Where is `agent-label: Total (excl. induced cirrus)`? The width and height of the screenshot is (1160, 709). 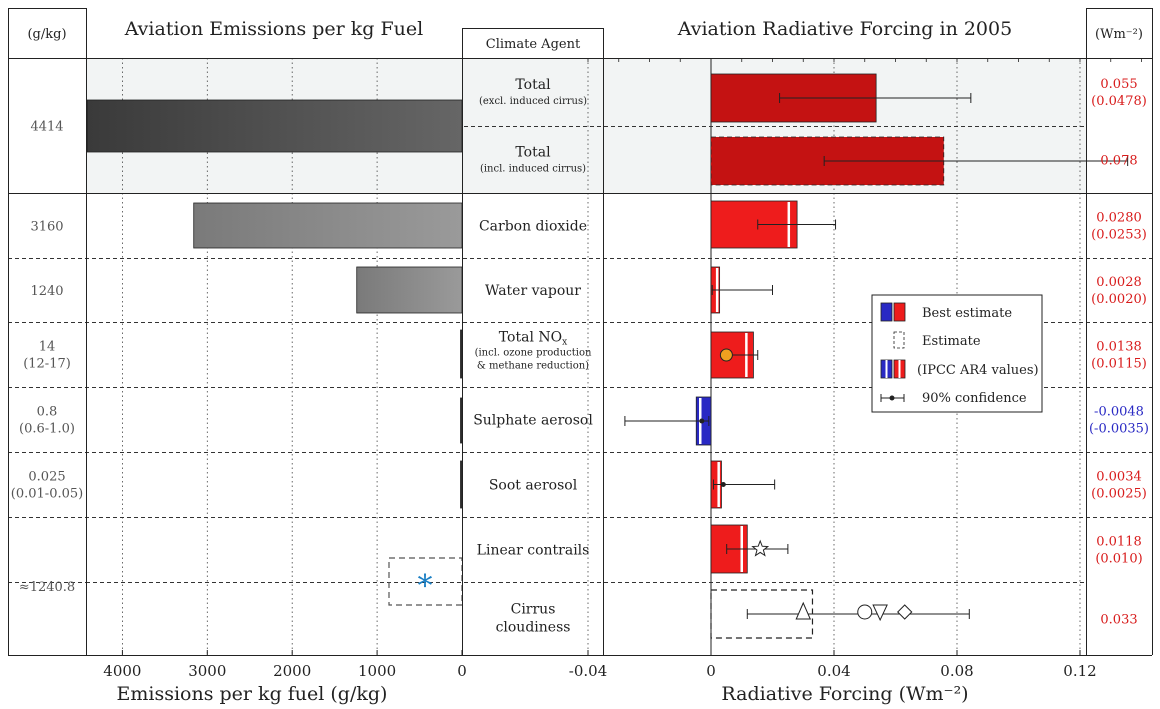
agent-label: Total (excl. induced cirrus) is located at coordinates (533, 92).